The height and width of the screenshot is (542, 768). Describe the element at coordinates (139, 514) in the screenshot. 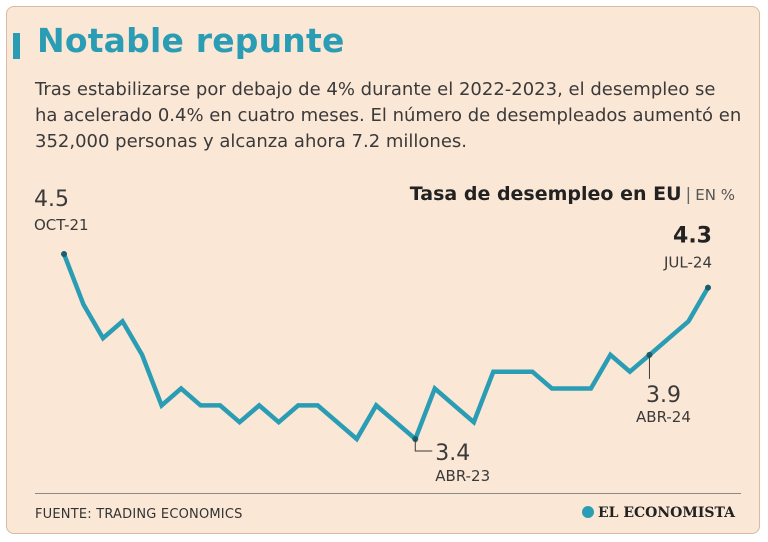

I see `source-text: FUENTE: TRADING ECONOMICS` at that location.